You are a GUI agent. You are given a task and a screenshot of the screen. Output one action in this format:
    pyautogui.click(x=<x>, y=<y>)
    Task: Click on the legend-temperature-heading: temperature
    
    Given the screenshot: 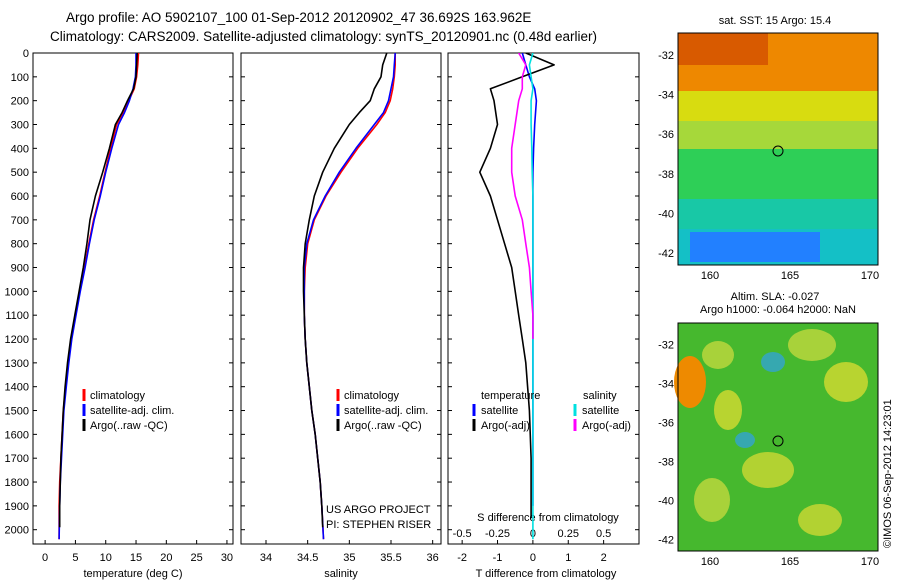 What is the action you would take?
    pyautogui.click(x=510, y=396)
    